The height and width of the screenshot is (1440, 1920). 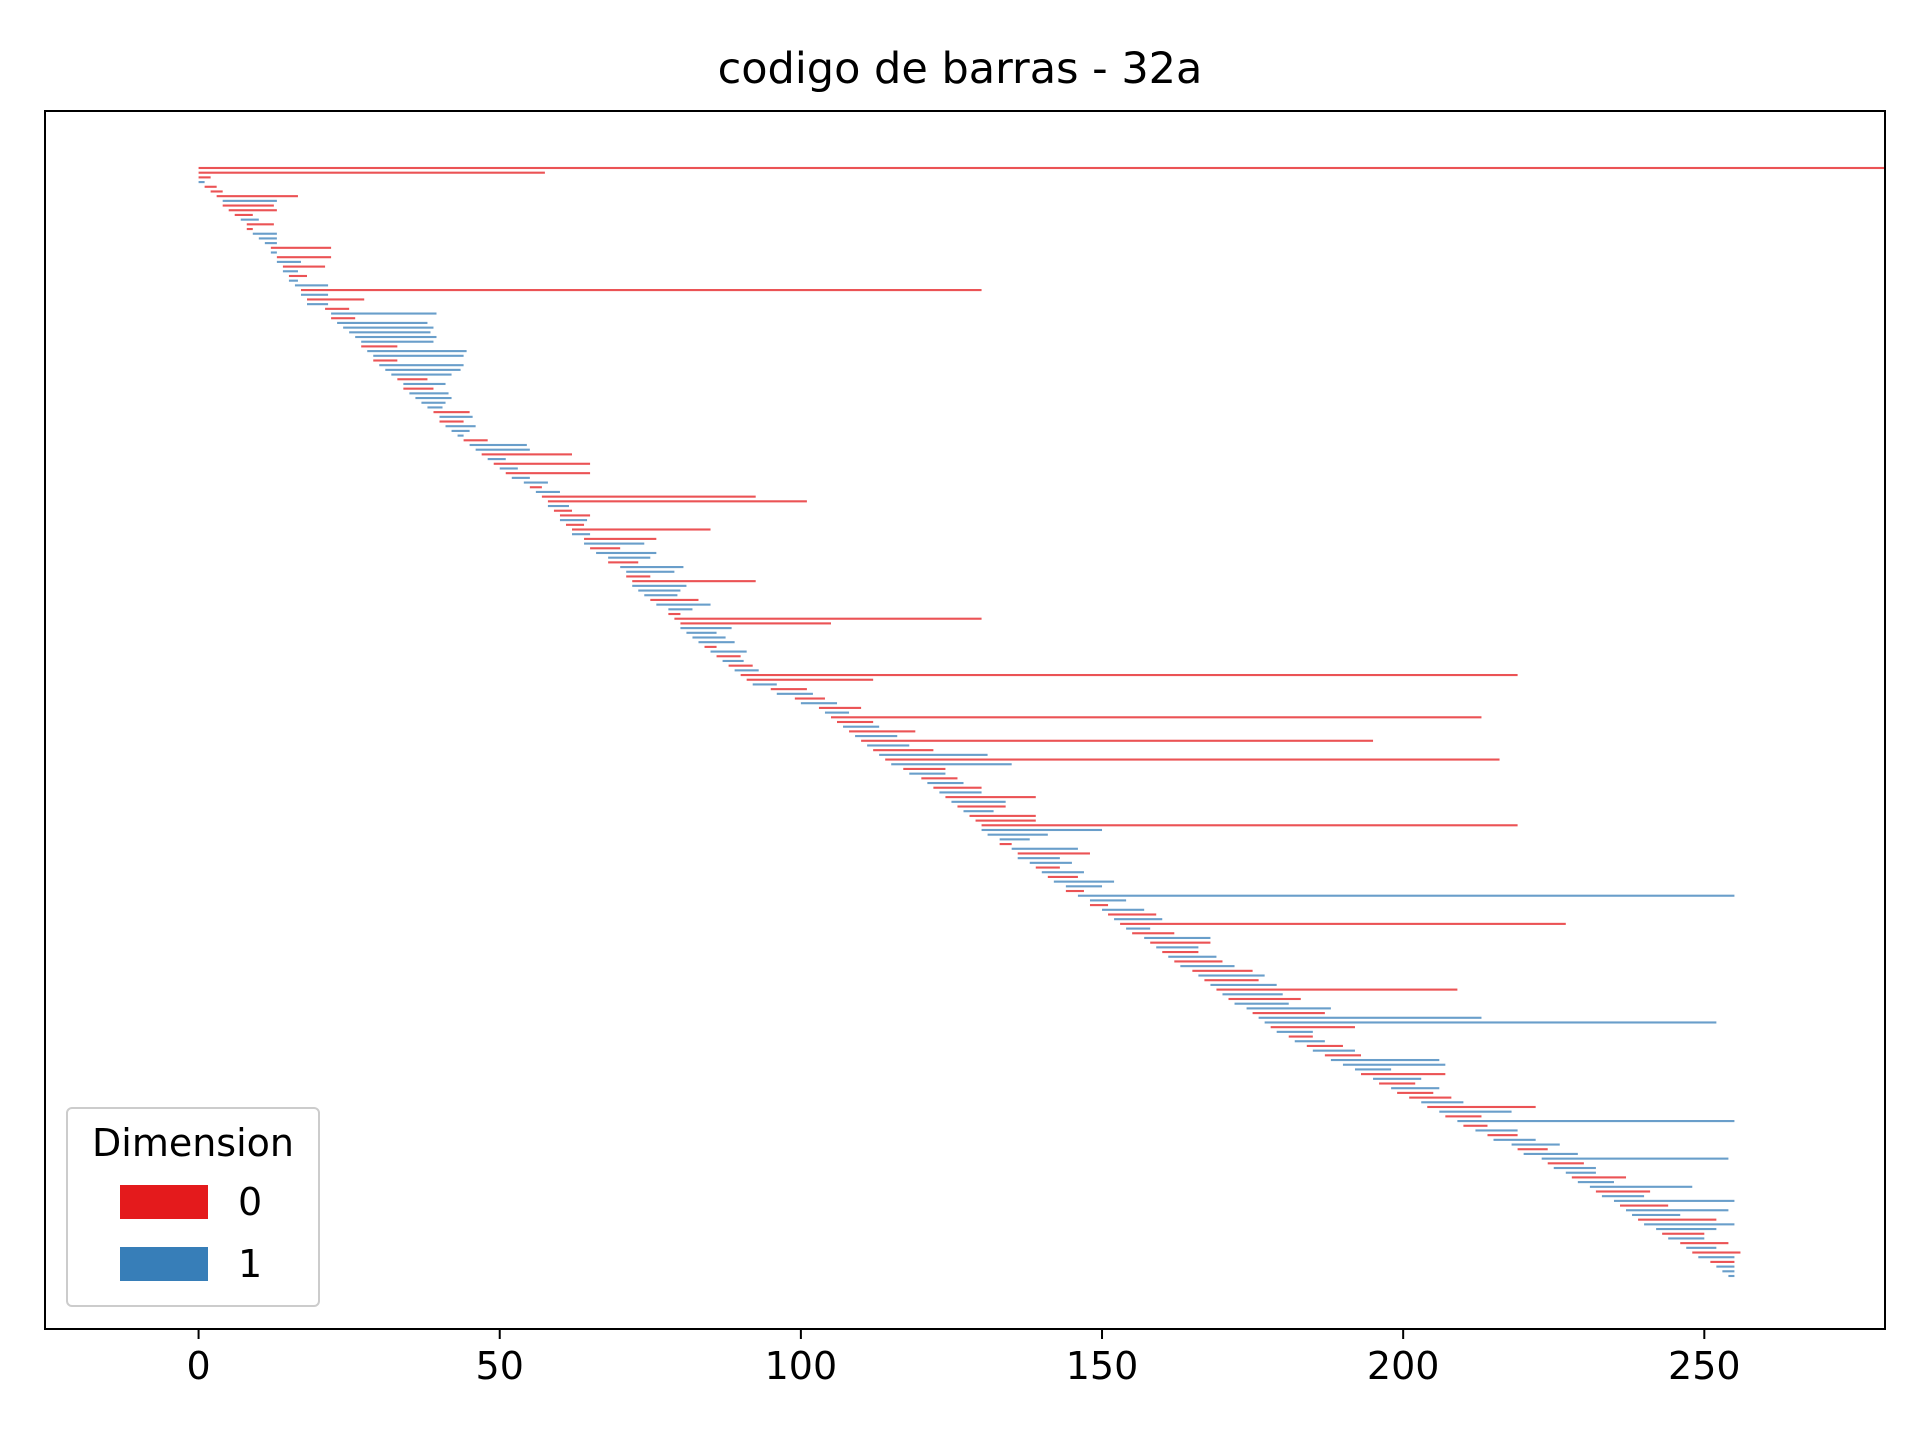 What do you see at coordinates (198, 1366) in the screenshot?
I see `x-tick-label: 0` at bounding box center [198, 1366].